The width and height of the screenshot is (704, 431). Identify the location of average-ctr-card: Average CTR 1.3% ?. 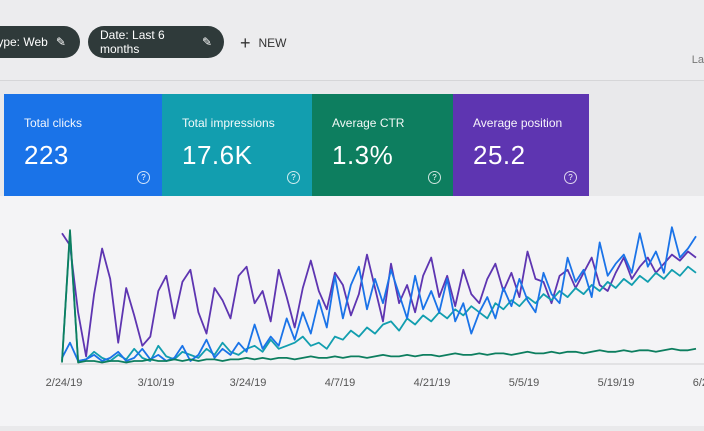
(382, 145).